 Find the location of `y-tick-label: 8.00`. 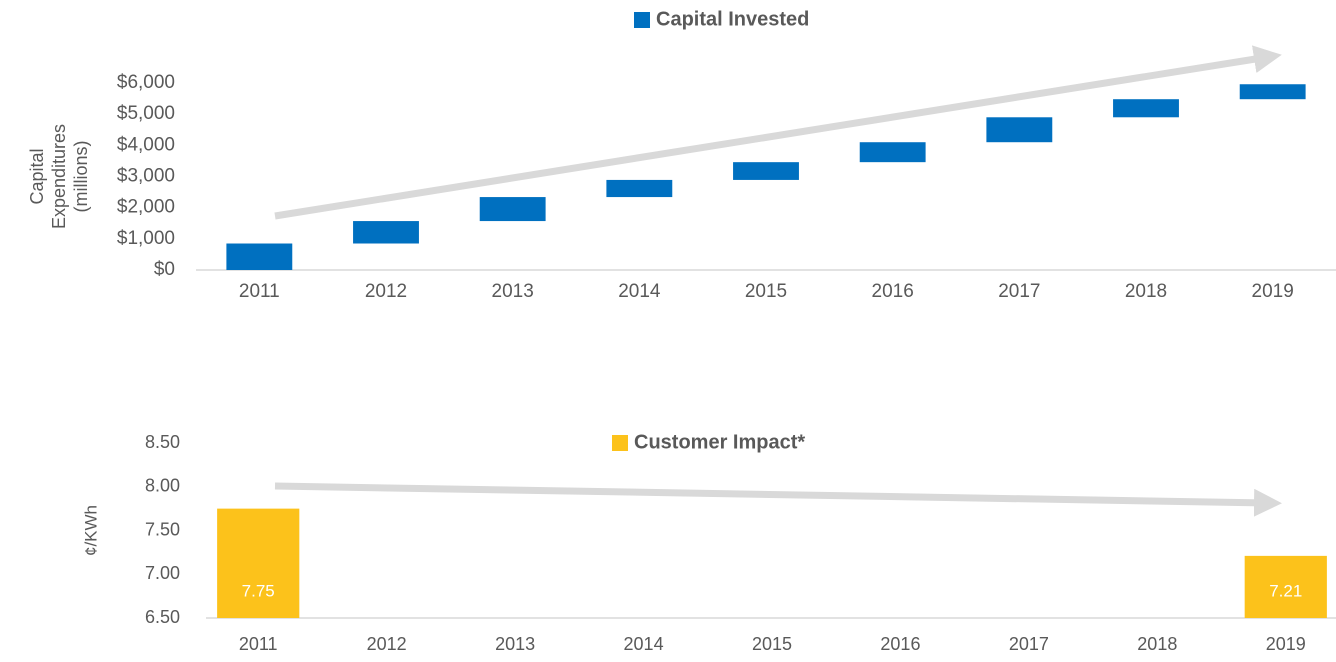

y-tick-label: 8.00 is located at coordinates (162, 486).